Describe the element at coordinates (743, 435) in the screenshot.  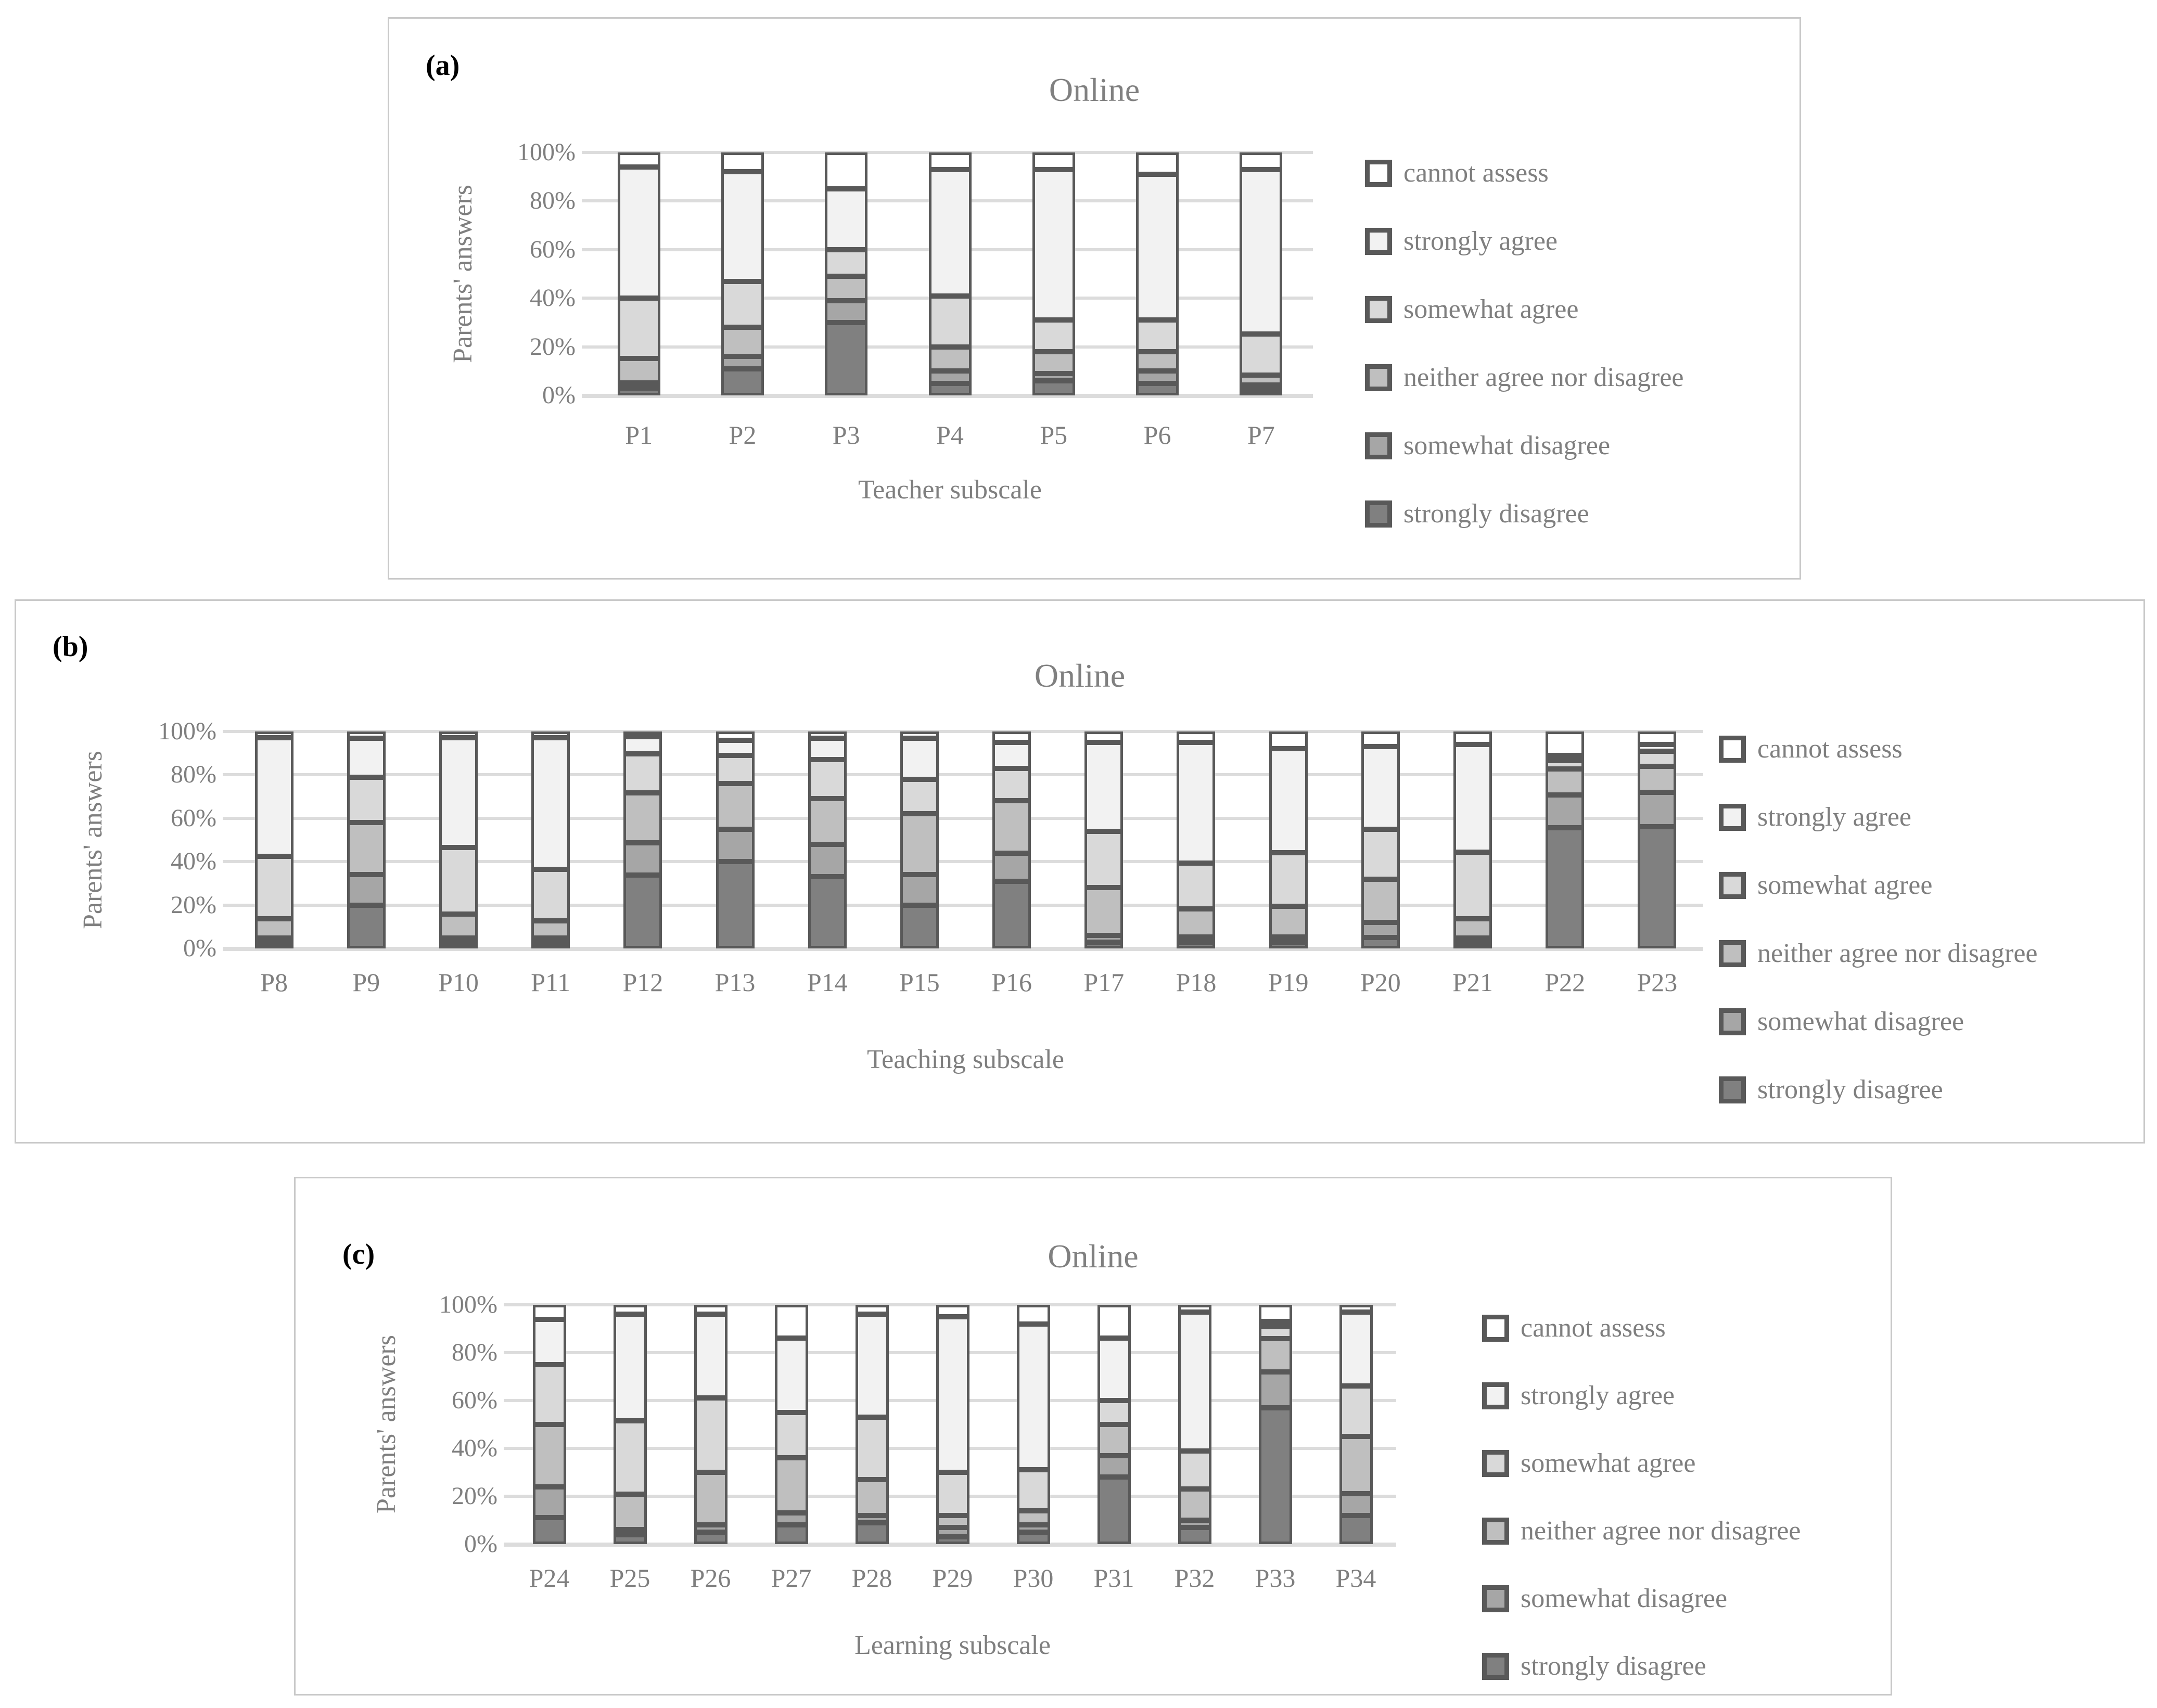
I see `x-category-label: P2` at that location.